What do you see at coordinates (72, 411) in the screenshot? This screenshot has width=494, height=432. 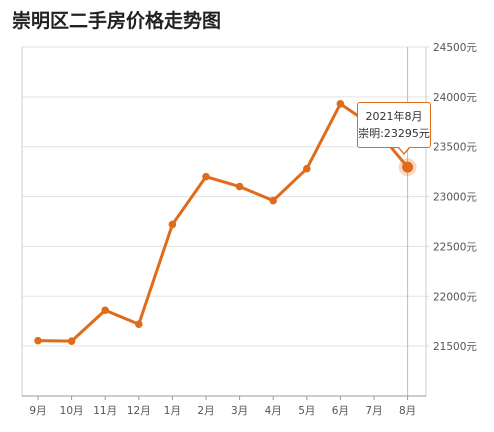 I see `x-tick-label: 10月` at bounding box center [72, 411].